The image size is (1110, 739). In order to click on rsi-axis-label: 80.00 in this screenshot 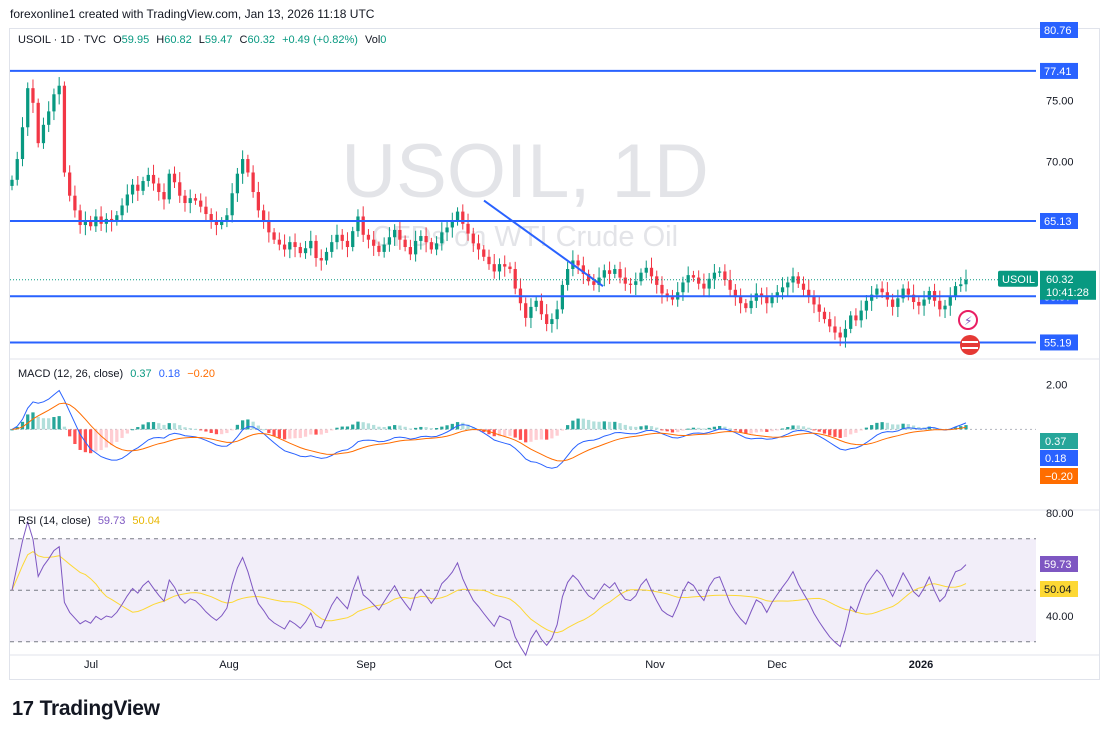, I will do `click(1060, 514)`.